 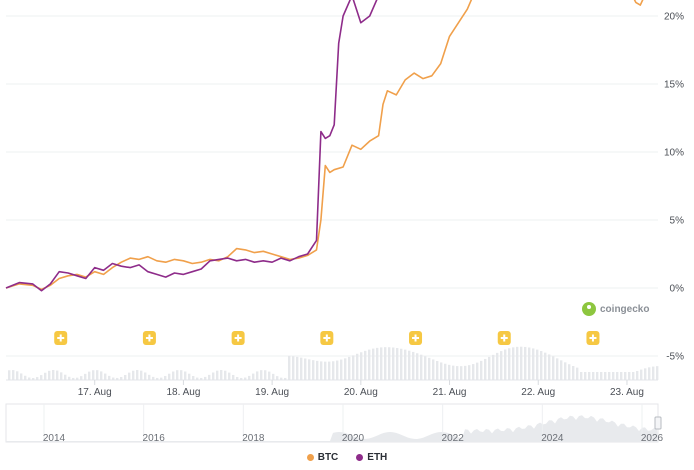 What do you see at coordinates (627, 392) in the screenshot?
I see `x-tick-label: 23. Aug` at bounding box center [627, 392].